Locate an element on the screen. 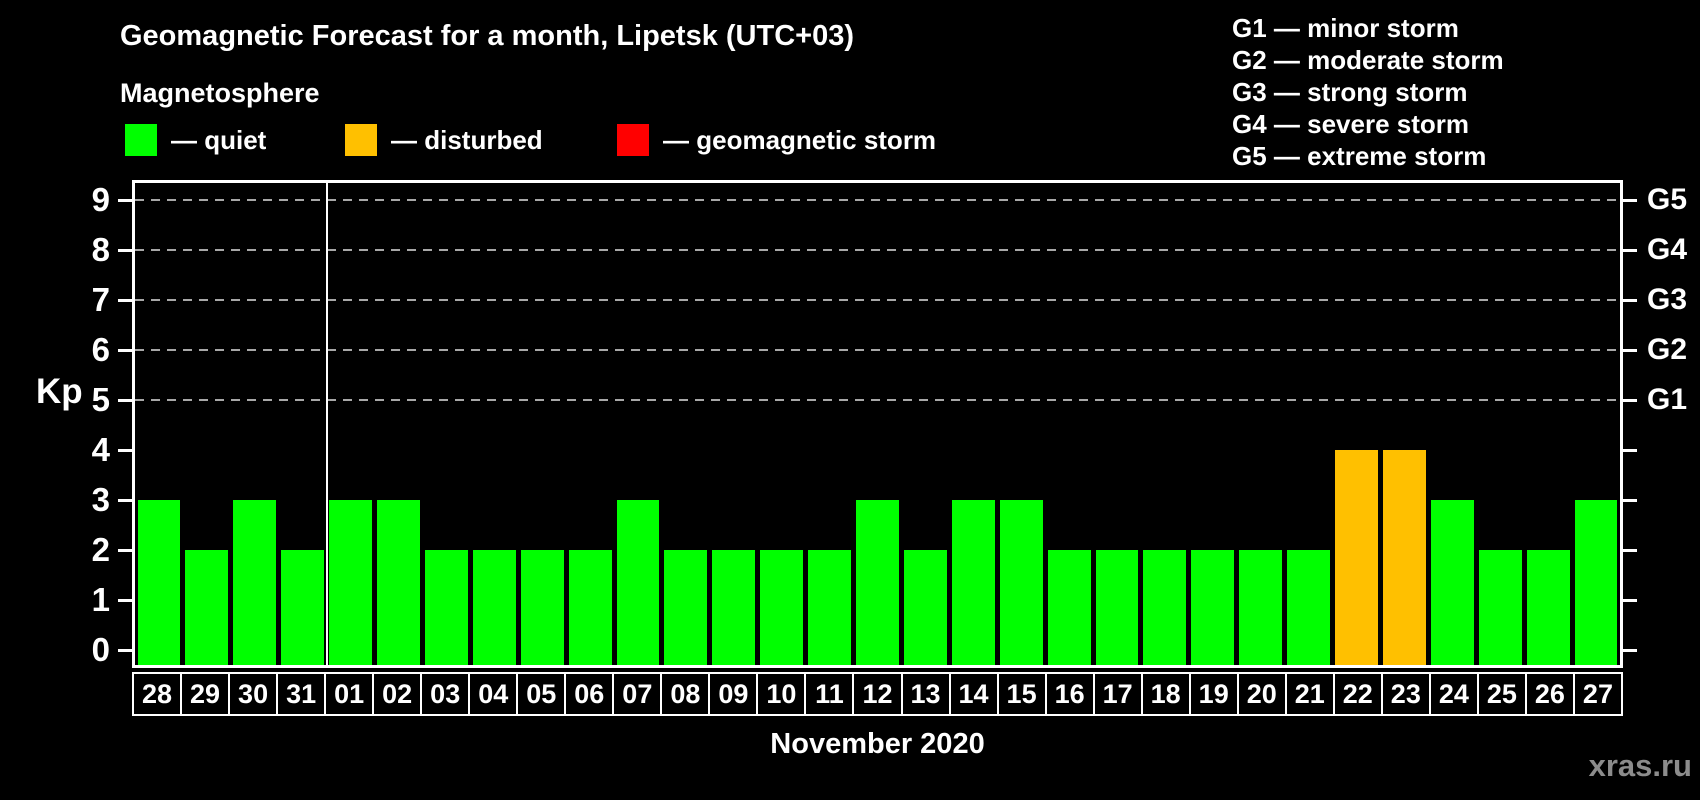 The width and height of the screenshot is (1700, 800). g-scale-label-G5: G5 is located at coordinates (1667, 199).